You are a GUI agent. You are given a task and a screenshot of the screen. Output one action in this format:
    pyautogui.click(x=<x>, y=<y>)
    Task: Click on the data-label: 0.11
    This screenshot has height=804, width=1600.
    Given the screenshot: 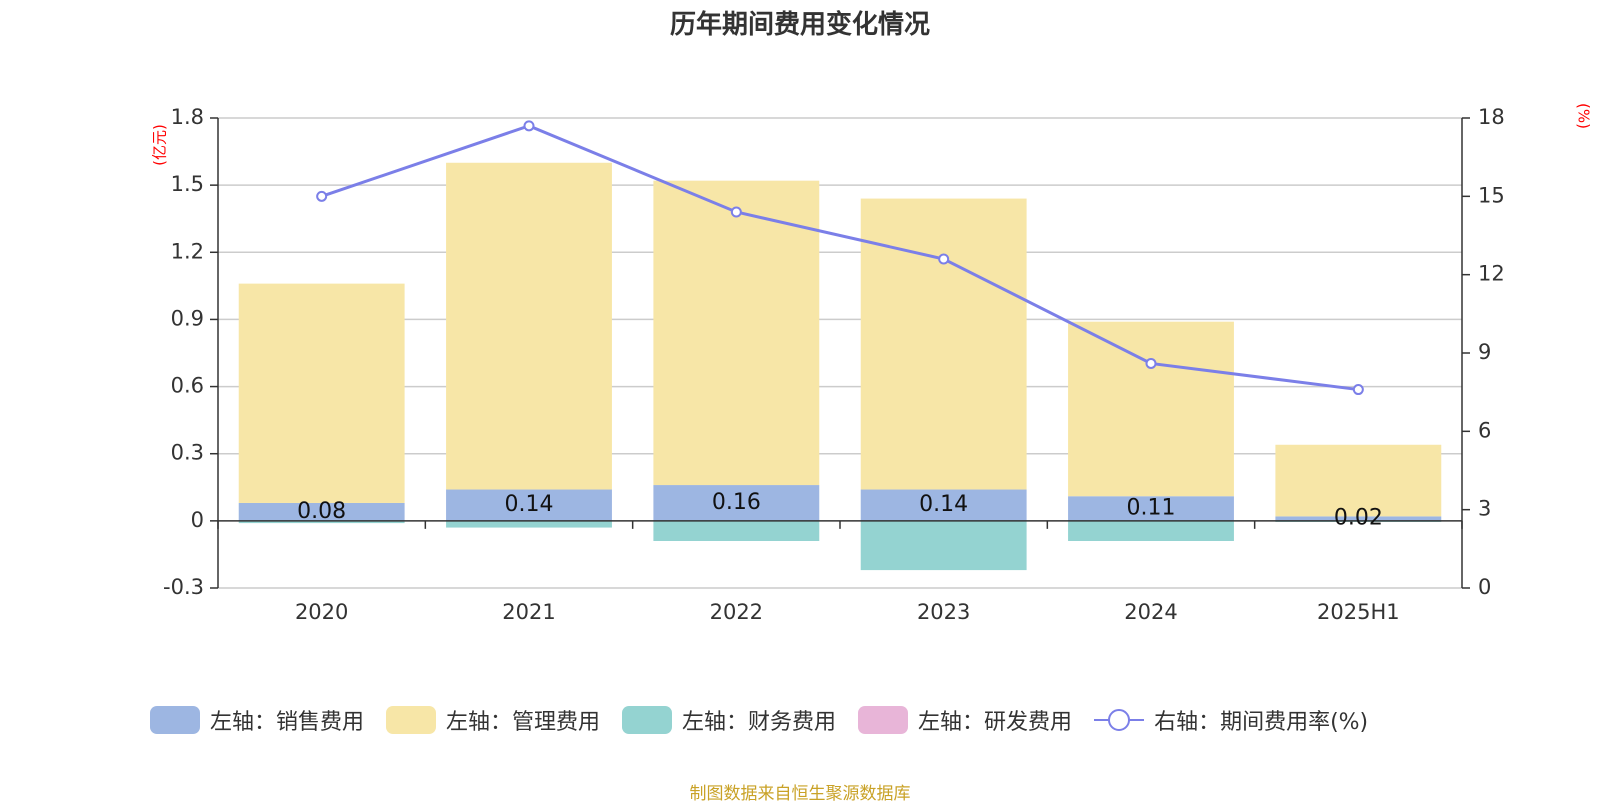 What is the action you would take?
    pyautogui.click(x=1151, y=508)
    